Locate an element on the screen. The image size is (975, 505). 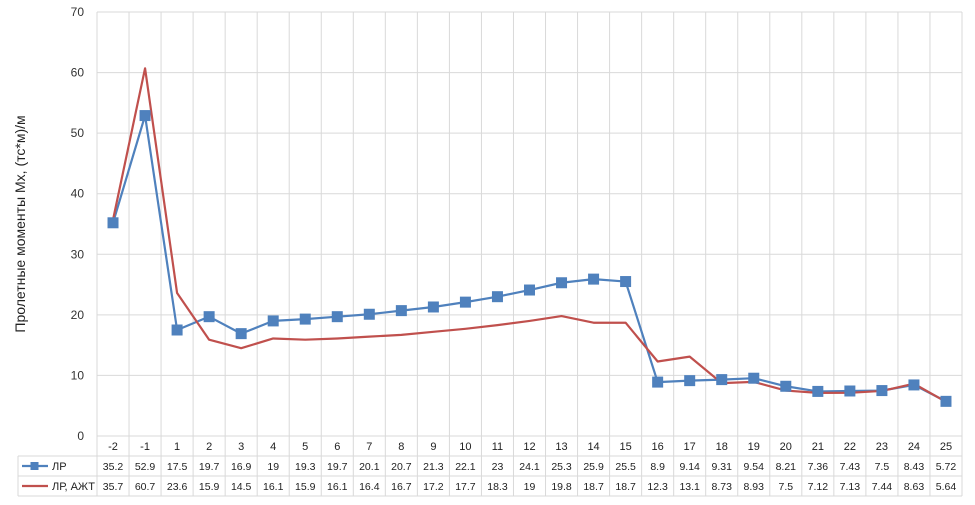
data-label: 12.3 is located at coordinates (657, 487).